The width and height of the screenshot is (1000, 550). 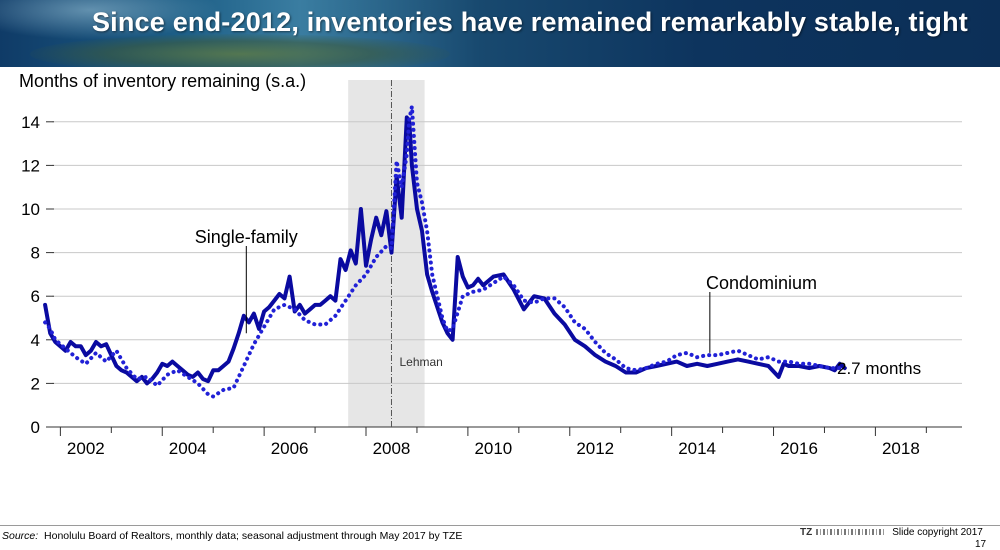 What do you see at coordinates (937, 532) in the screenshot?
I see `copyright-note: Slide copyright 2017` at bounding box center [937, 532].